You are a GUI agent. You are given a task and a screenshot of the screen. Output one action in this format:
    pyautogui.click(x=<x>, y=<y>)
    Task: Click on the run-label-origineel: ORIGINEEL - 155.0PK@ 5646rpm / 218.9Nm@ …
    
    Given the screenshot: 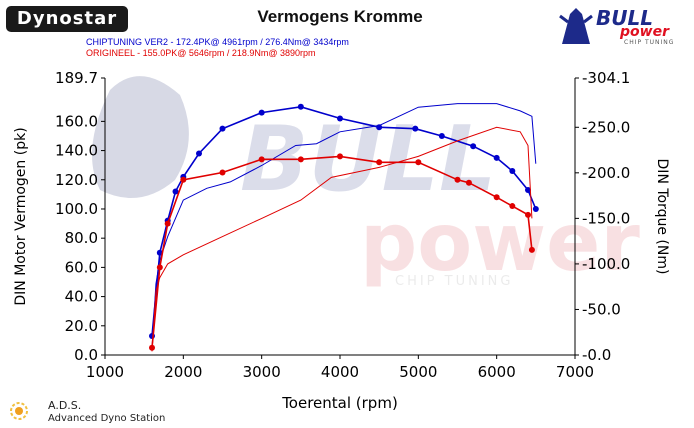 What is the action you would take?
    pyautogui.click(x=201, y=53)
    